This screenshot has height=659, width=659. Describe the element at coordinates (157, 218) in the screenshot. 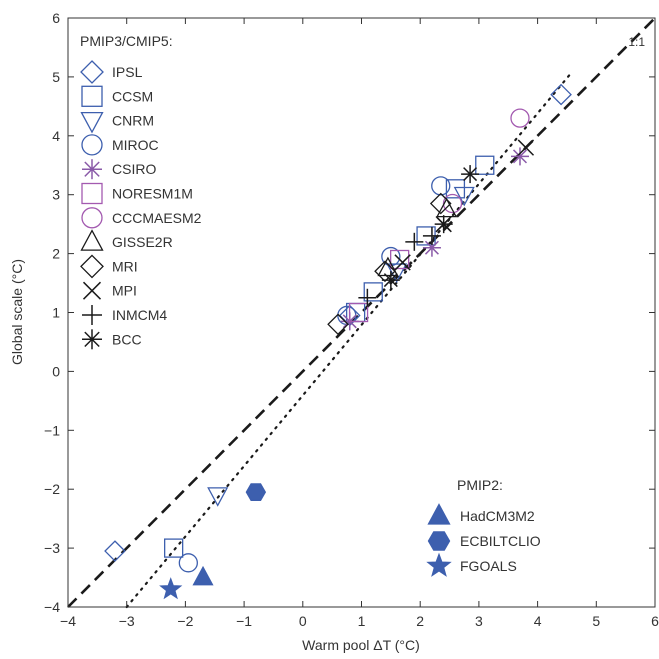

I see `legend-label-cccmaesm2: CCCMAESM2` at that location.